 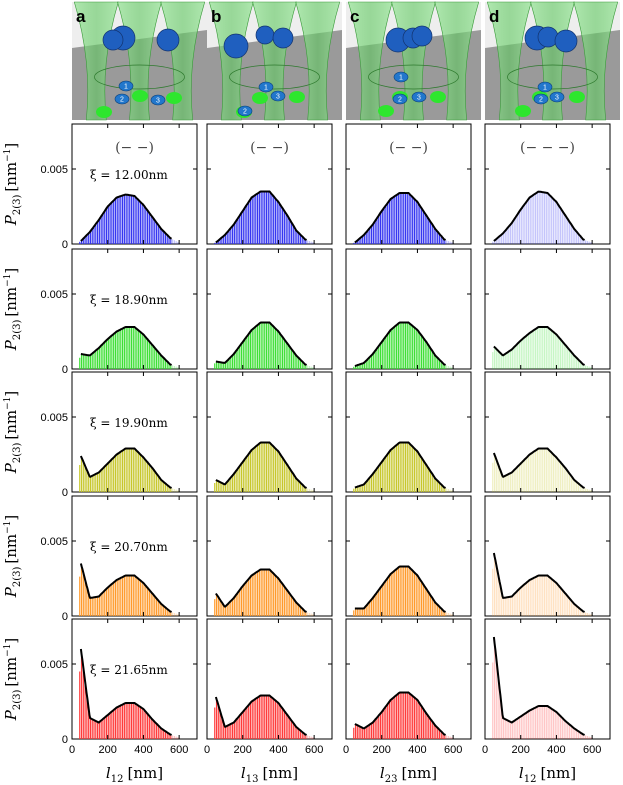 I want to click on schematic-panel-c: 1 2 3 c, so click(x=413, y=61).